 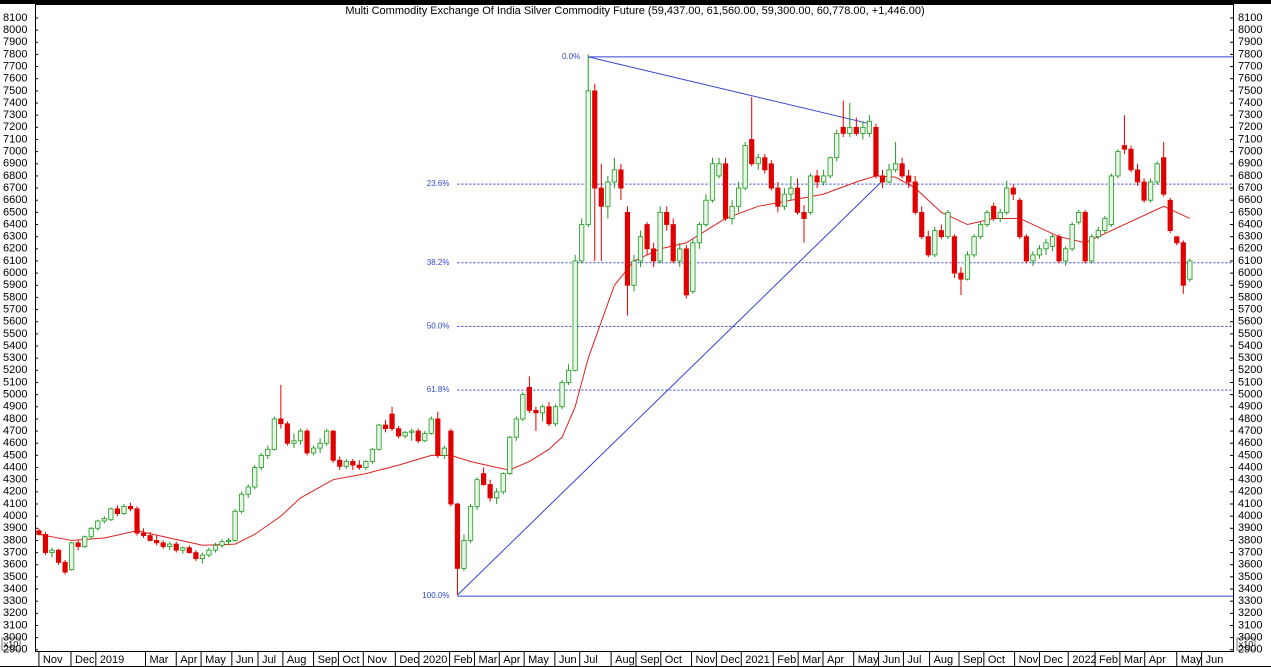 I want to click on y-tick-label: 7700, so click(x=15, y=66).